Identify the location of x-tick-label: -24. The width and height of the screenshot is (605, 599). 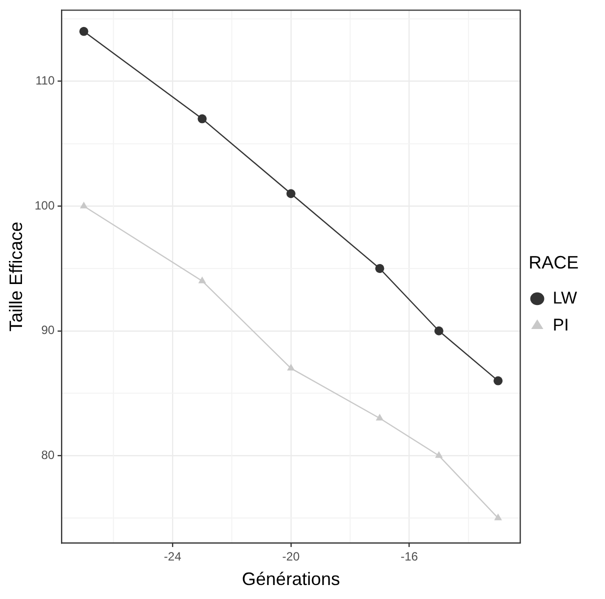
(173, 557).